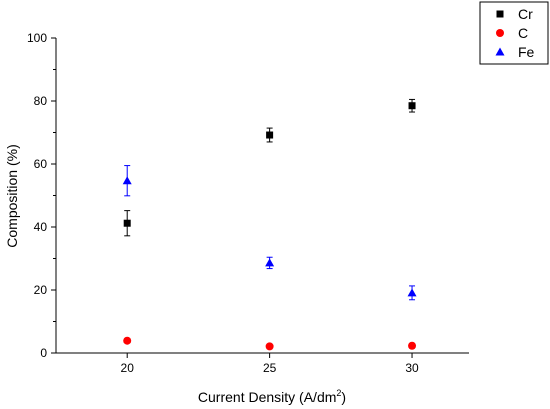  I want to click on y-tick-label: 40, so click(41, 227).